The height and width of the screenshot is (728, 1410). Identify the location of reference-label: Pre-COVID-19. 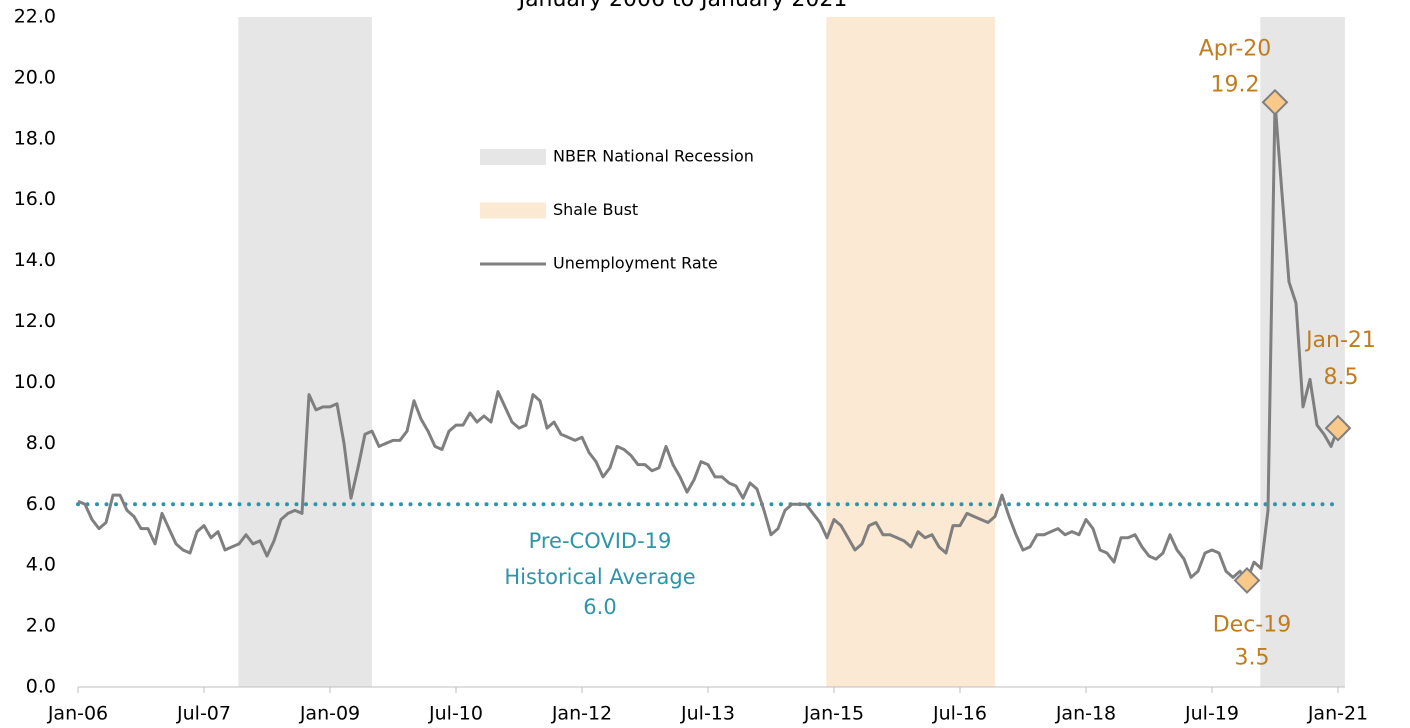
(600, 541).